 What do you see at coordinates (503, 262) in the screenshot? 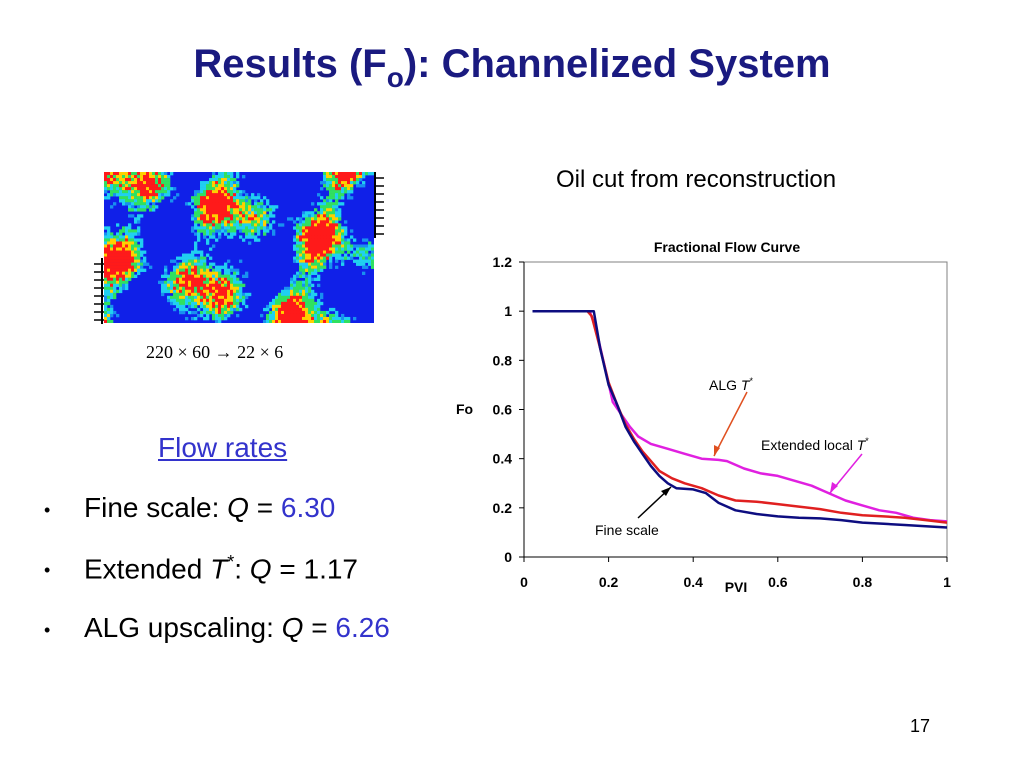
I see `y-tick-label: 1.2` at bounding box center [503, 262].